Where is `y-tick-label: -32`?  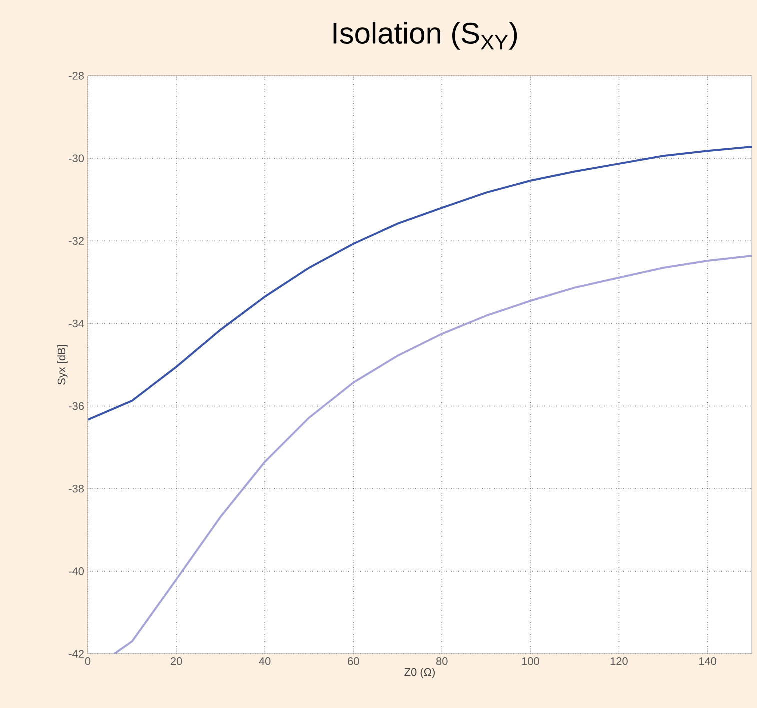 y-tick-label: -32 is located at coordinates (76, 241).